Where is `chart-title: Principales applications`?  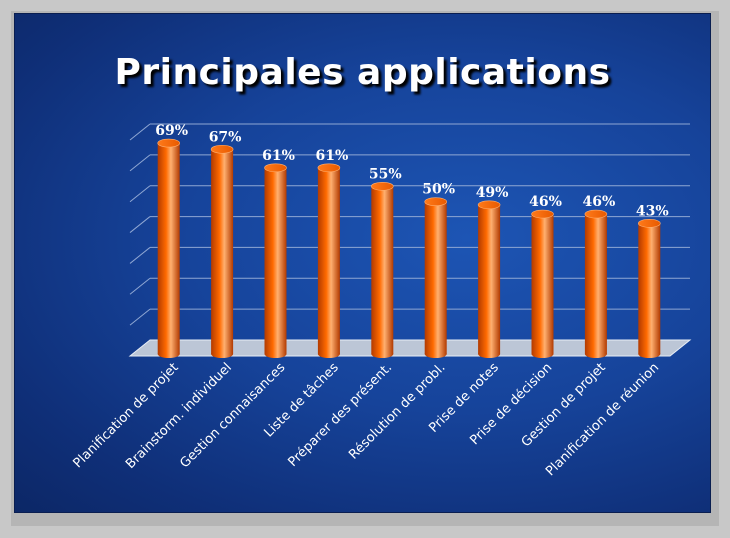
chart-title: Principales applications is located at coordinates (362, 72).